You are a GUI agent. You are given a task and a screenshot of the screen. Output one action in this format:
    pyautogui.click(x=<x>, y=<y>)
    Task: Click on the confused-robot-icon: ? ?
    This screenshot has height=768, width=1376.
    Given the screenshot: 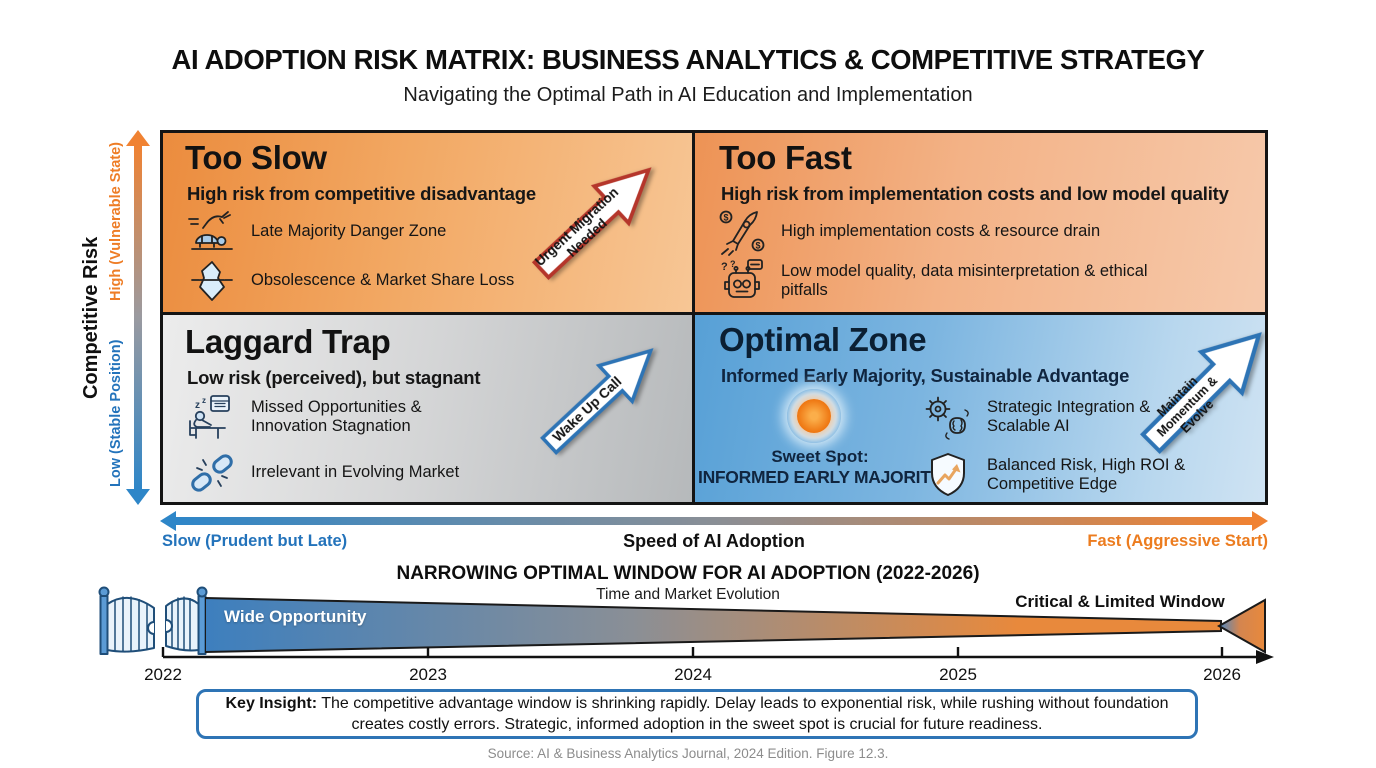 What is the action you would take?
    pyautogui.click(x=742, y=281)
    